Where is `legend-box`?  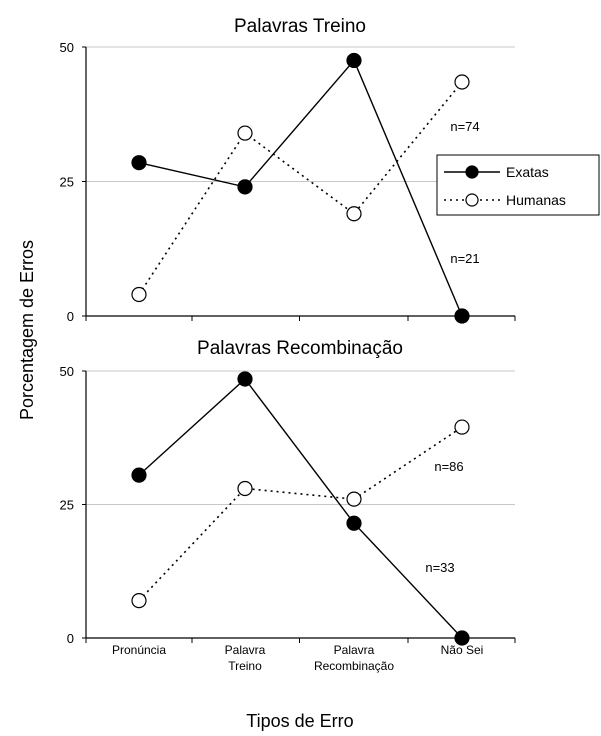
legend-box is located at coordinates (518, 185).